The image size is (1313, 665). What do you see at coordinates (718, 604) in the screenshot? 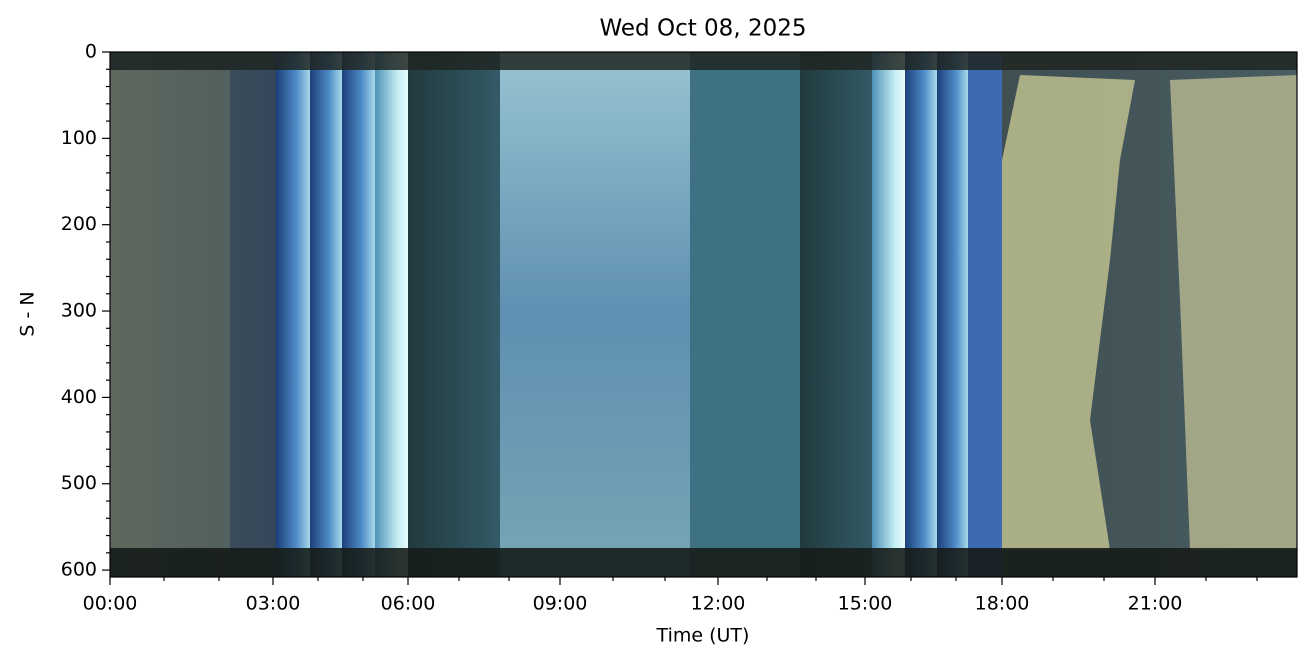
I see `x-tick-label: 12:00` at bounding box center [718, 604].